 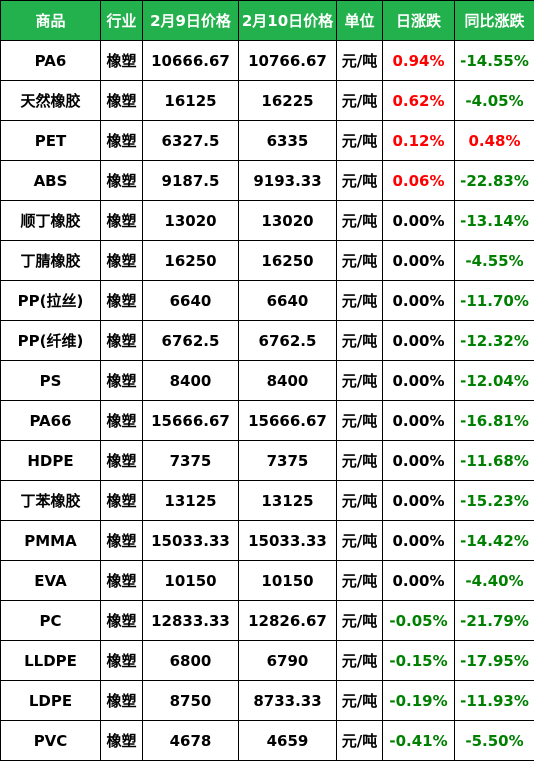 What do you see at coordinates (267, 100) in the screenshot?
I see `table-row: 天然橡胶 橡塑 16125 16225 元/吨 0.62% -4.05%` at bounding box center [267, 100].